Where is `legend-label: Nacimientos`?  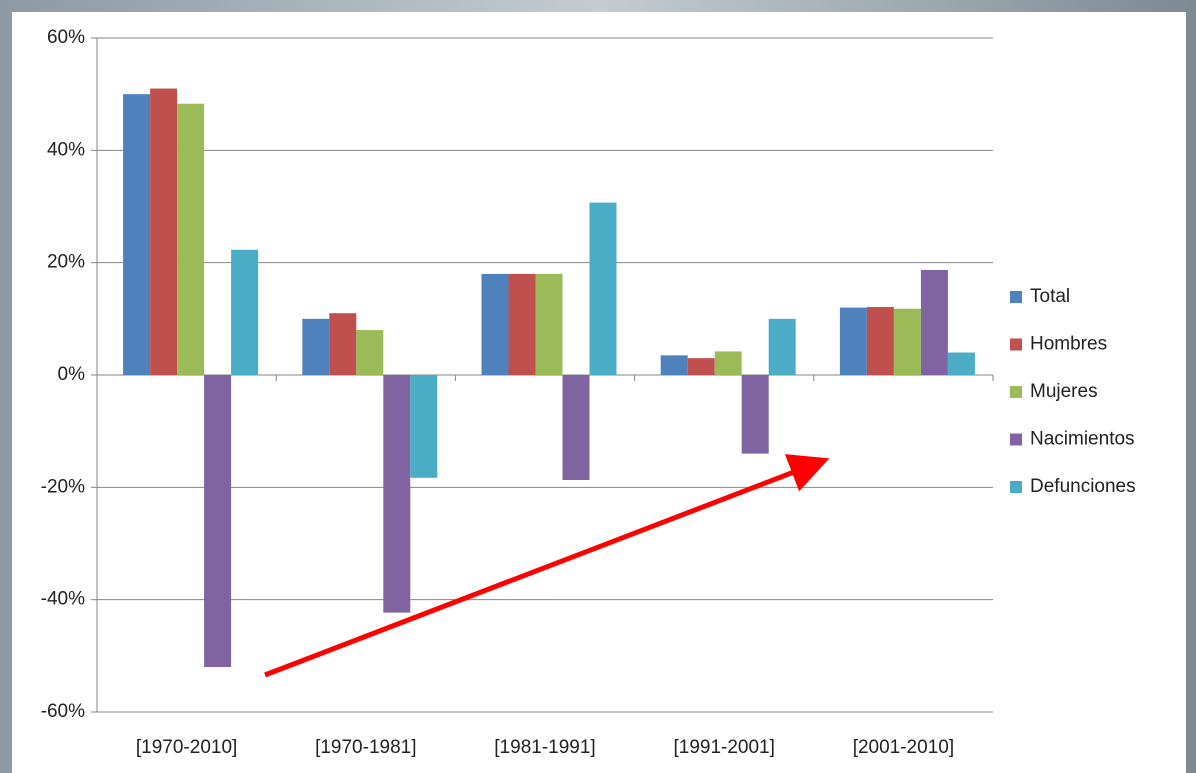 legend-label: Nacimientos is located at coordinates (1082, 439).